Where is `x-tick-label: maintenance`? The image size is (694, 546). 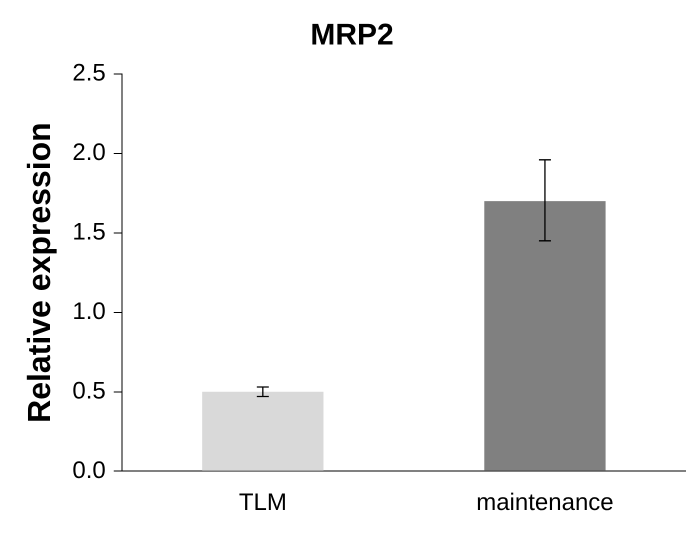 x-tick-label: maintenance is located at coordinates (545, 502).